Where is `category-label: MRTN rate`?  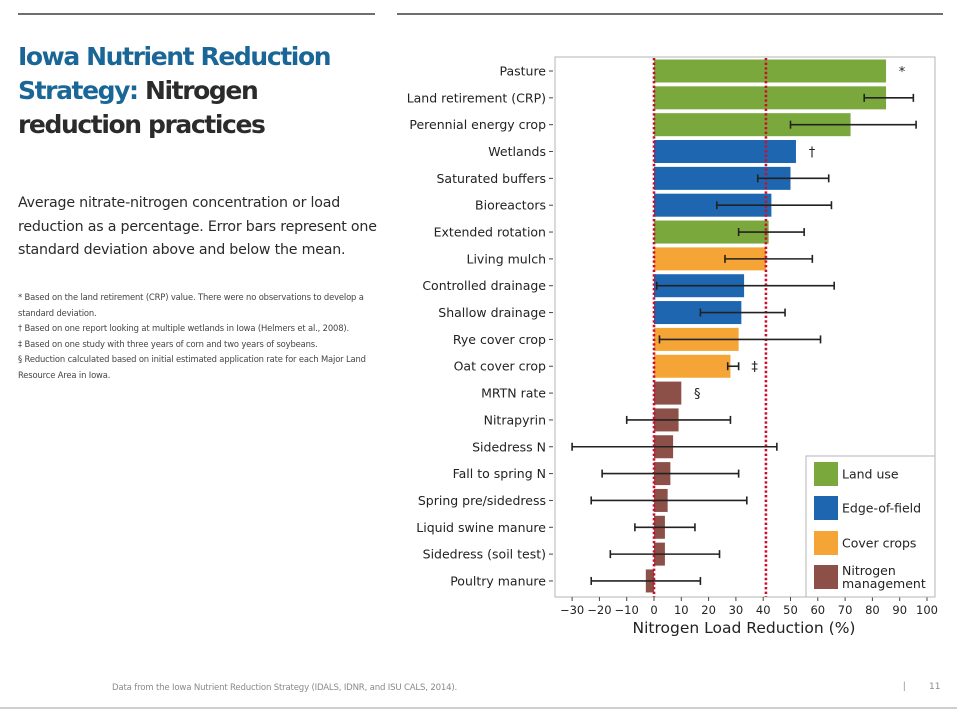
category-label: MRTN rate is located at coordinates (513, 393).